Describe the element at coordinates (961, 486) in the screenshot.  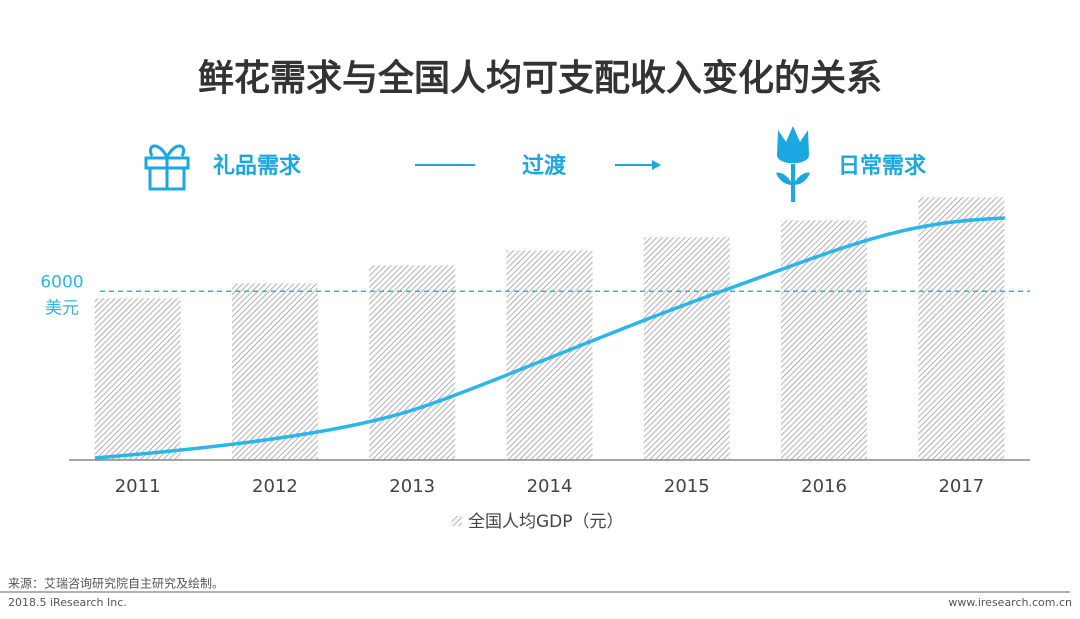
I see `x-tick-label: 2017` at that location.